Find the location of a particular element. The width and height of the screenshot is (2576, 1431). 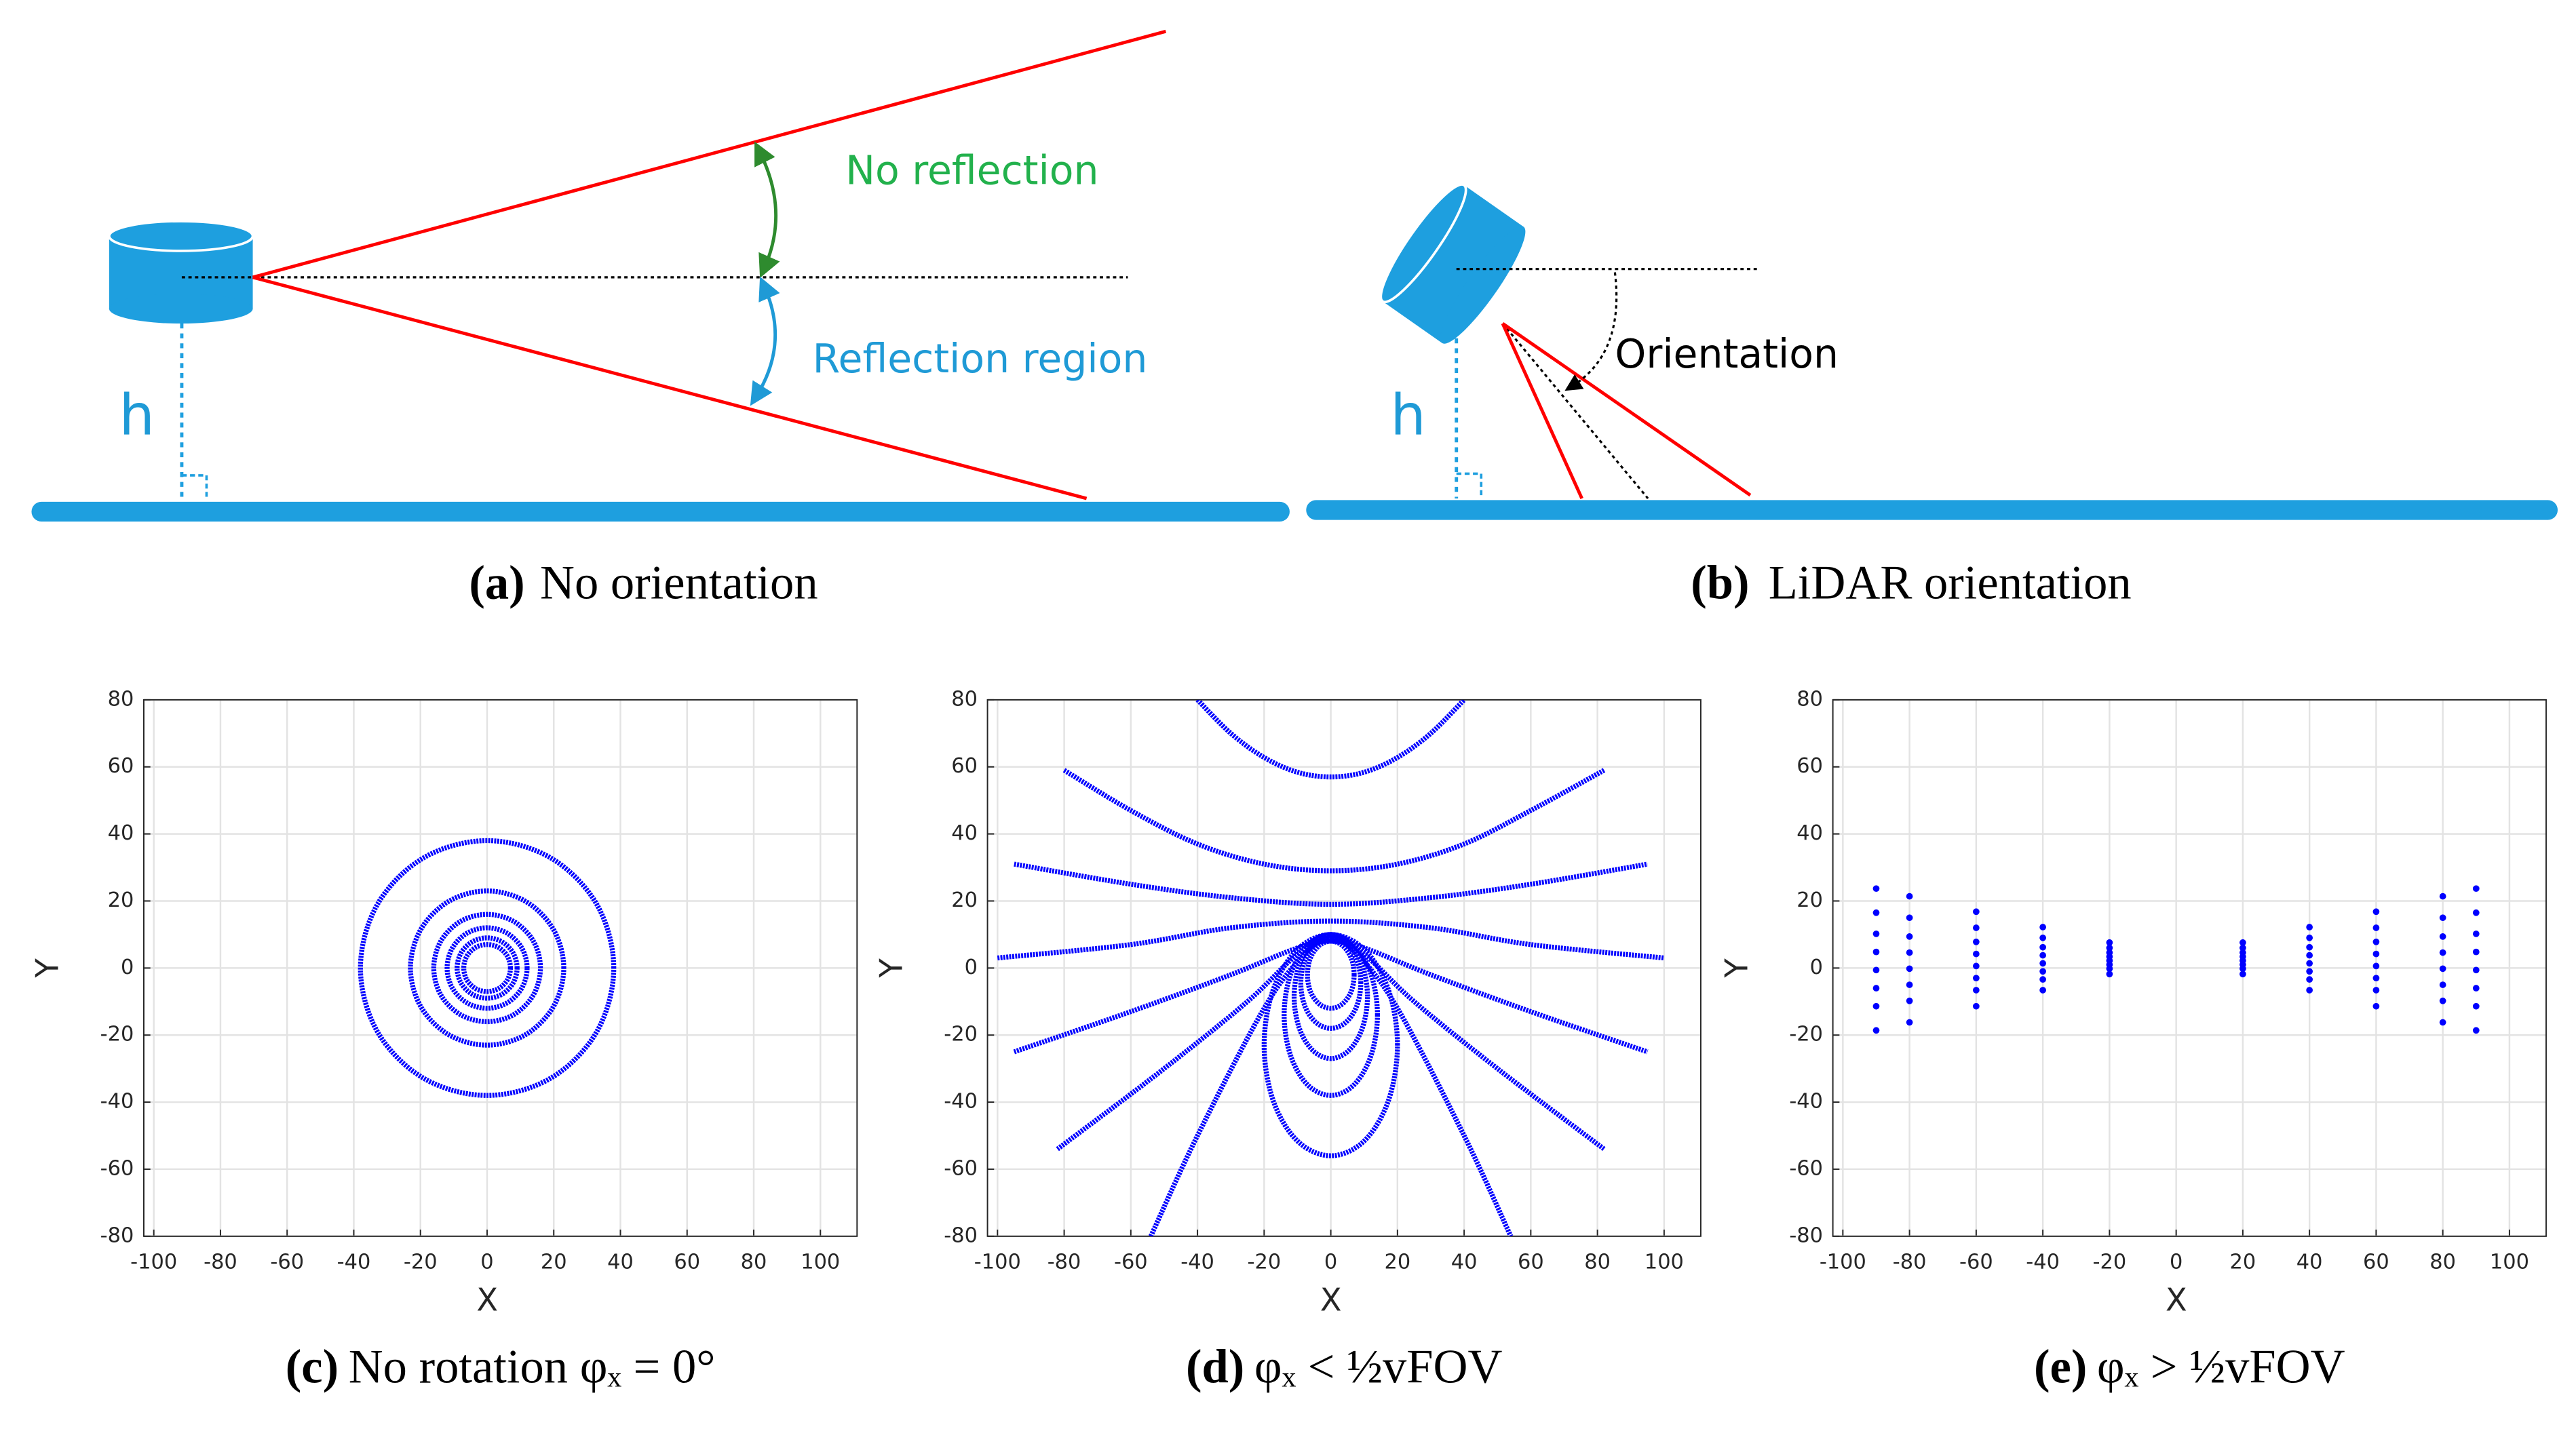

y-tick-label: -20 is located at coordinates (117, 1034).